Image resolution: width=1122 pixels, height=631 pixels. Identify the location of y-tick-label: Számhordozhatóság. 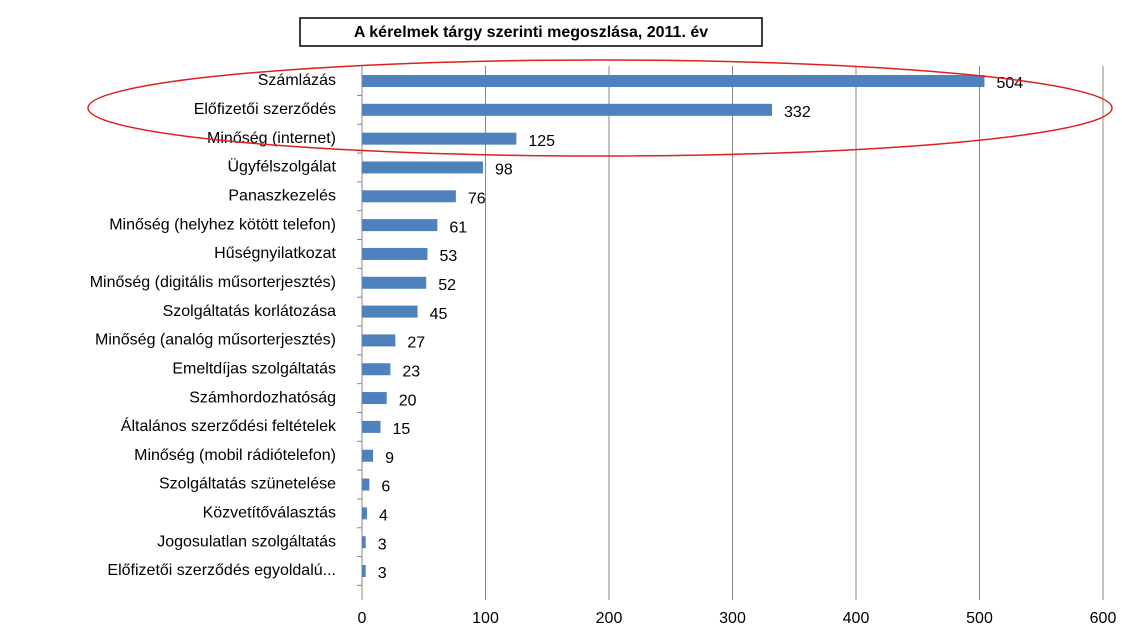
(262, 397).